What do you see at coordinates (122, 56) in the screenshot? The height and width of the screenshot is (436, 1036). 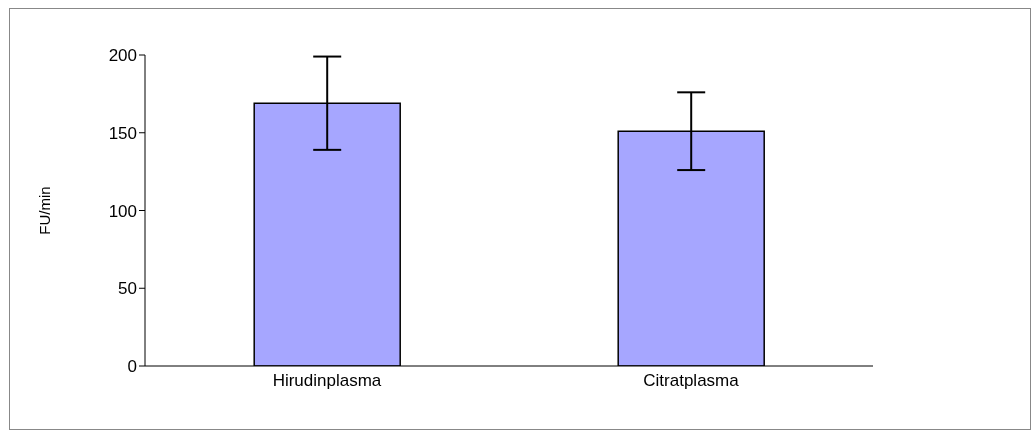 I see `y-tick-label: 200` at bounding box center [122, 56].